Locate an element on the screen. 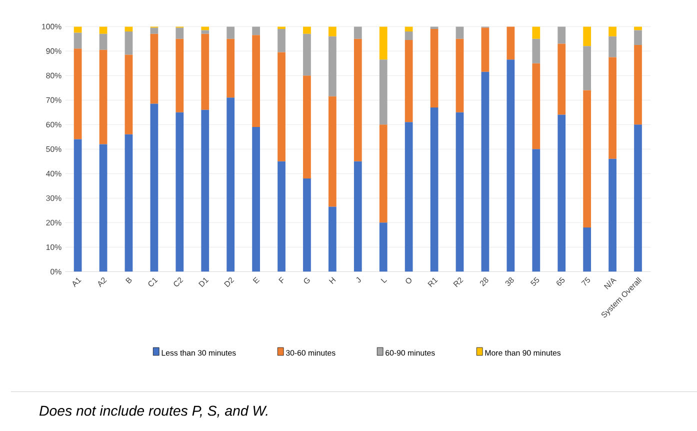  text: Does not include routes P, S, and W. is located at coordinates (153, 411).